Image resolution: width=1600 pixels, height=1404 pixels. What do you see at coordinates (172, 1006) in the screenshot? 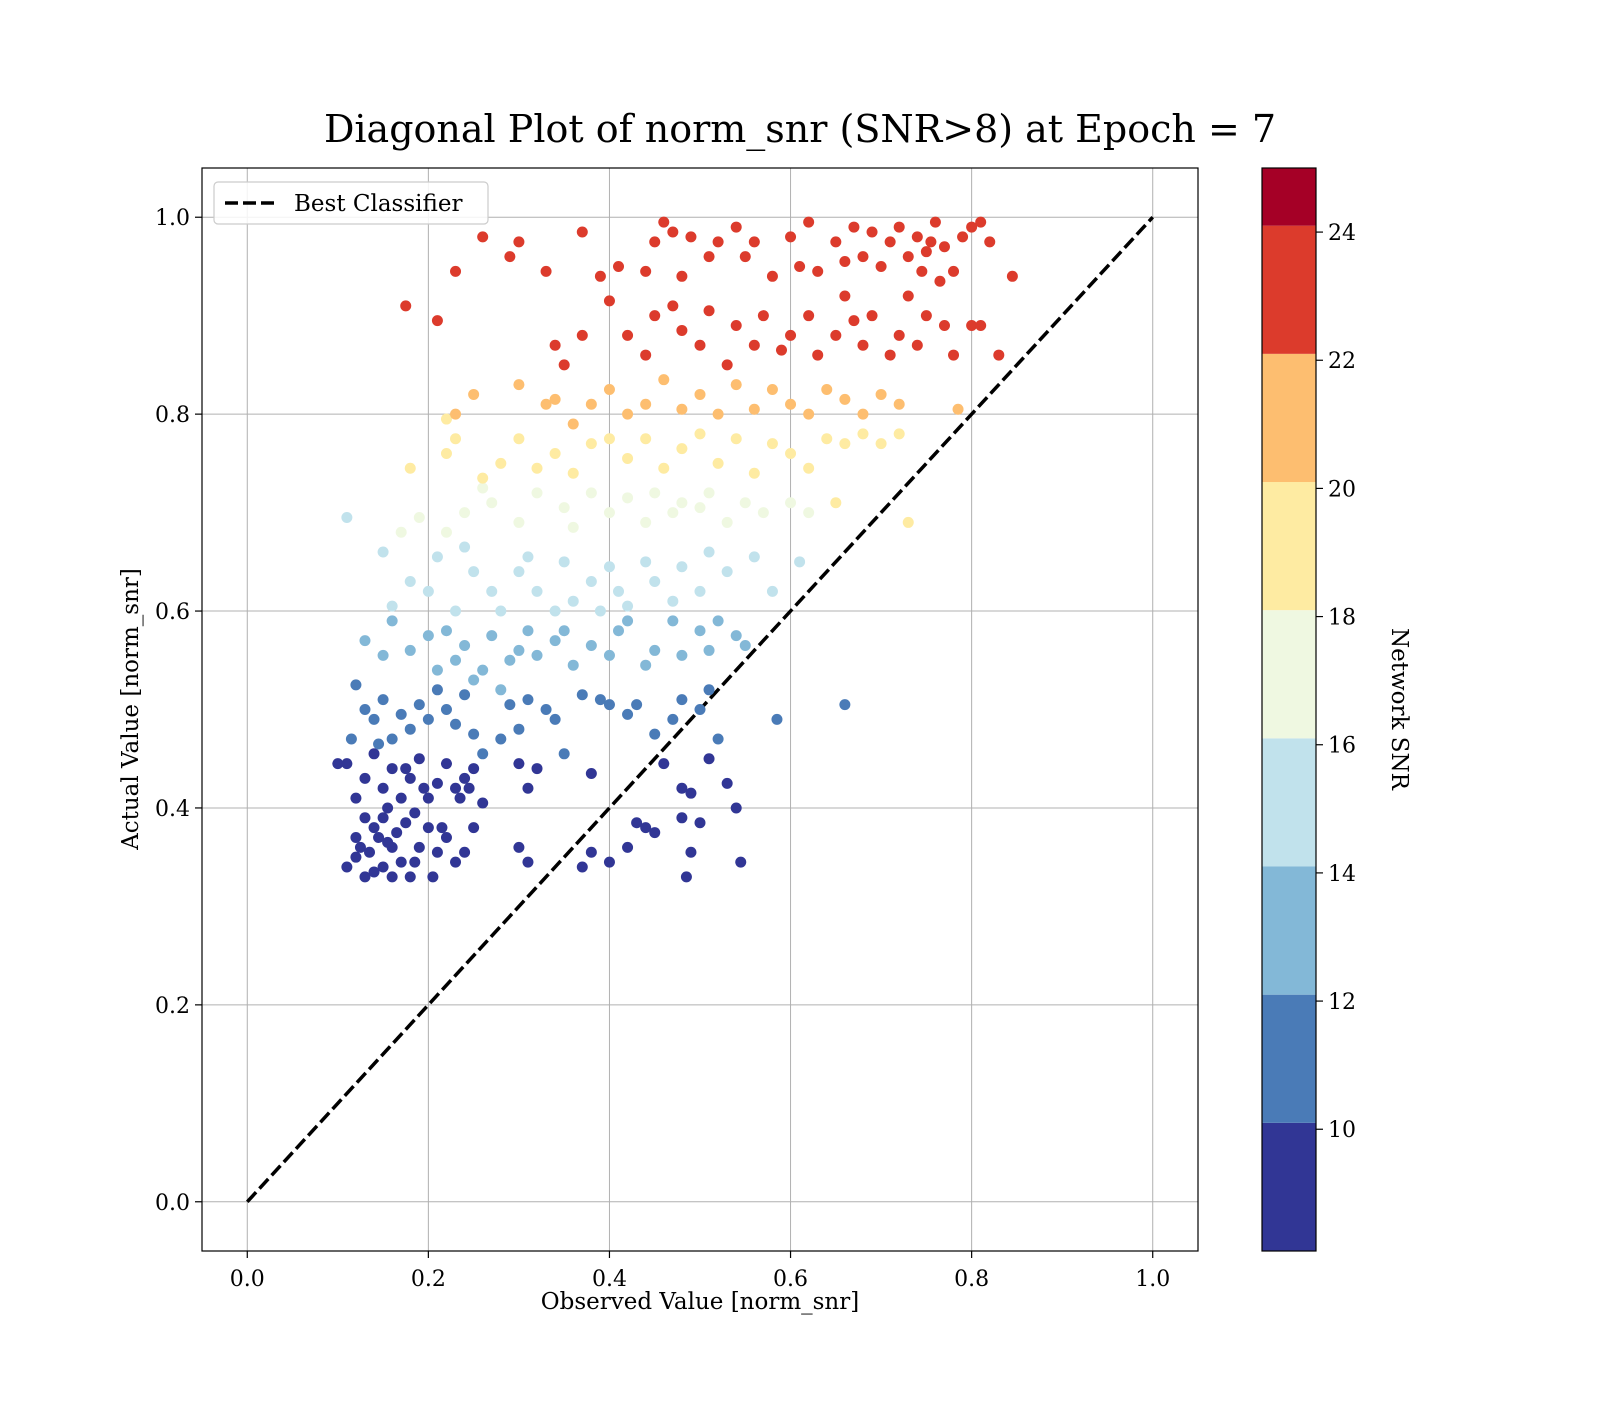
I see `y-tick-label: 0.2` at bounding box center [172, 1006].